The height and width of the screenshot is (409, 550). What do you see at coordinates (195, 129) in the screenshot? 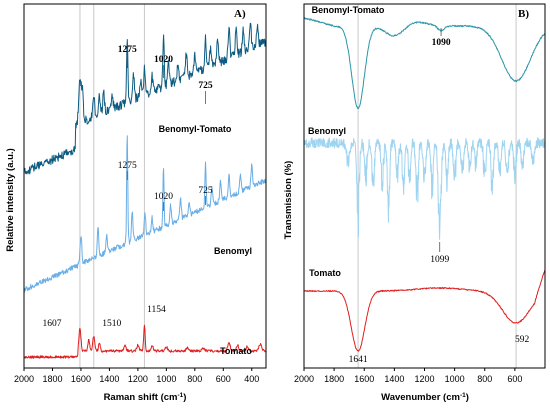
I see `raman-series-label-benomyl-tomato: Benomyl-Tomato` at bounding box center [195, 129].